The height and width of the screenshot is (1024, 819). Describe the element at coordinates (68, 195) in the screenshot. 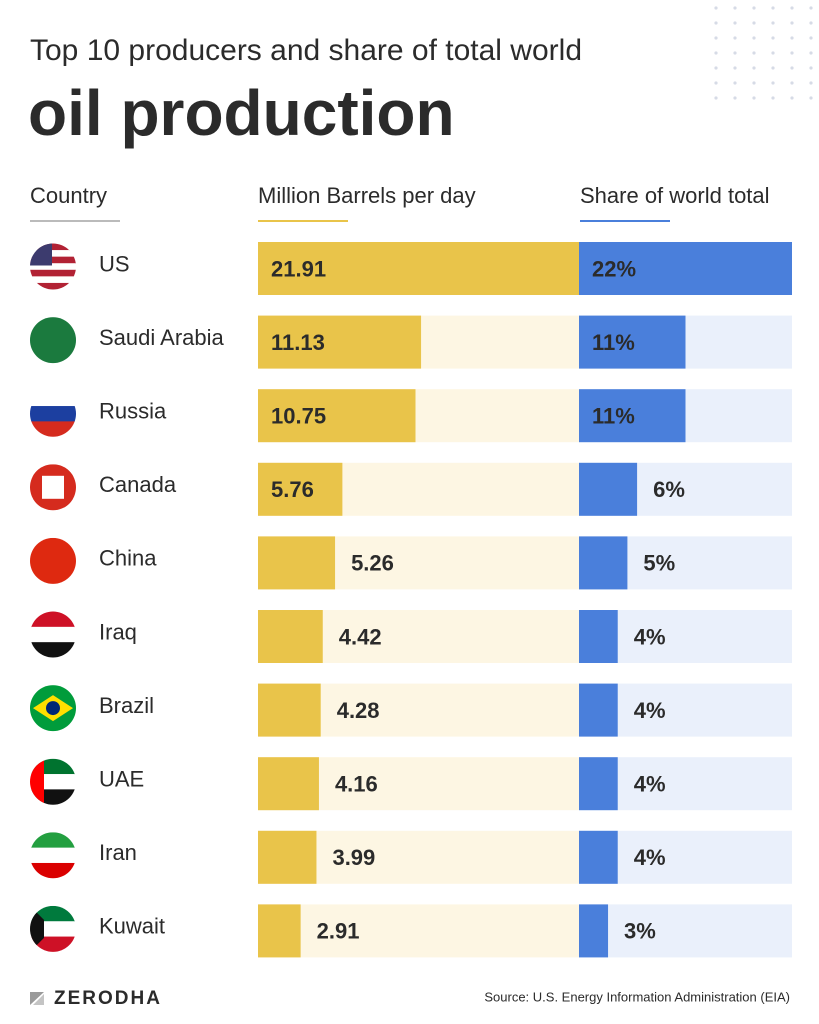

I see `column-header: Country` at that location.